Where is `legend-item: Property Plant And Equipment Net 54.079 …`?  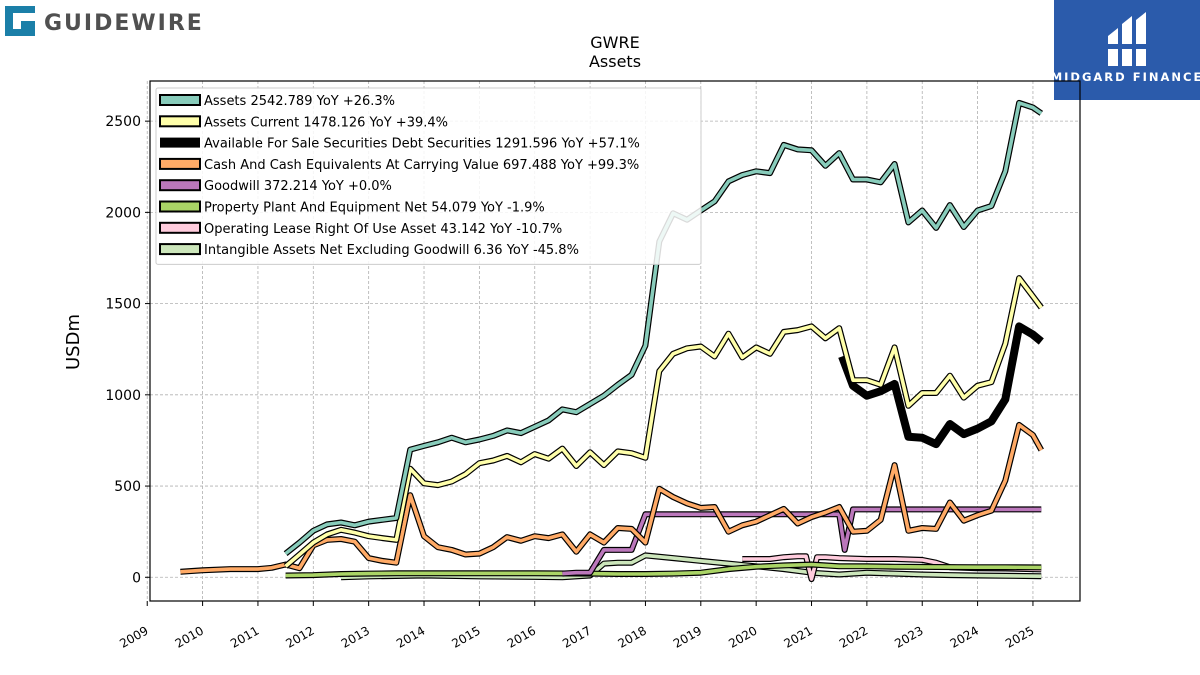 legend-item: Property Plant And Equipment Net 54.079 … is located at coordinates (352, 208).